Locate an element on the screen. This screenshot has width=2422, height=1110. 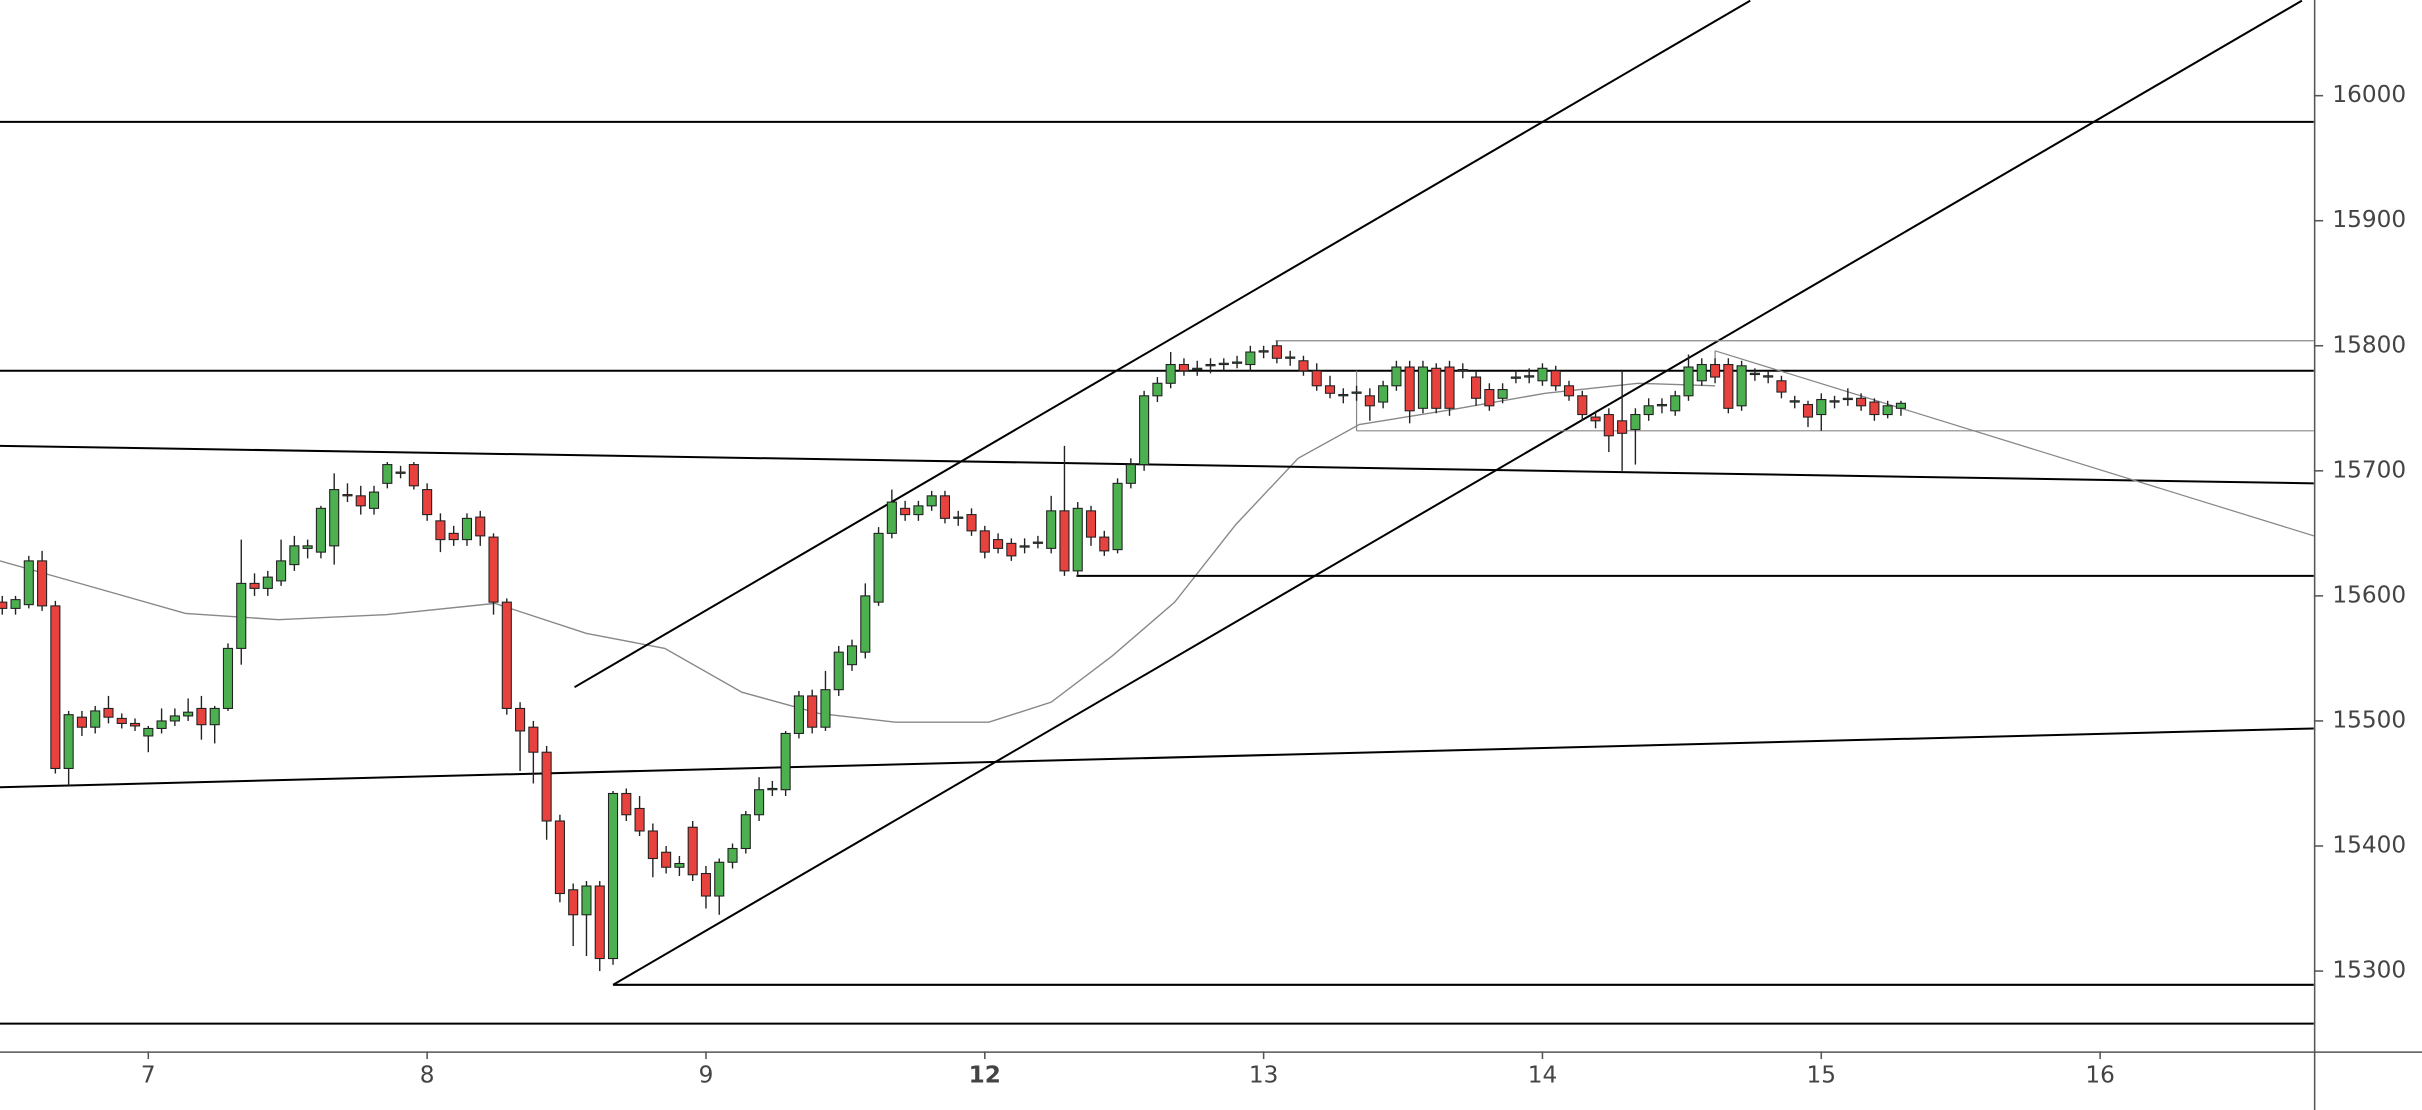
y-tick-label: 15400 is located at coordinates (2369, 845).